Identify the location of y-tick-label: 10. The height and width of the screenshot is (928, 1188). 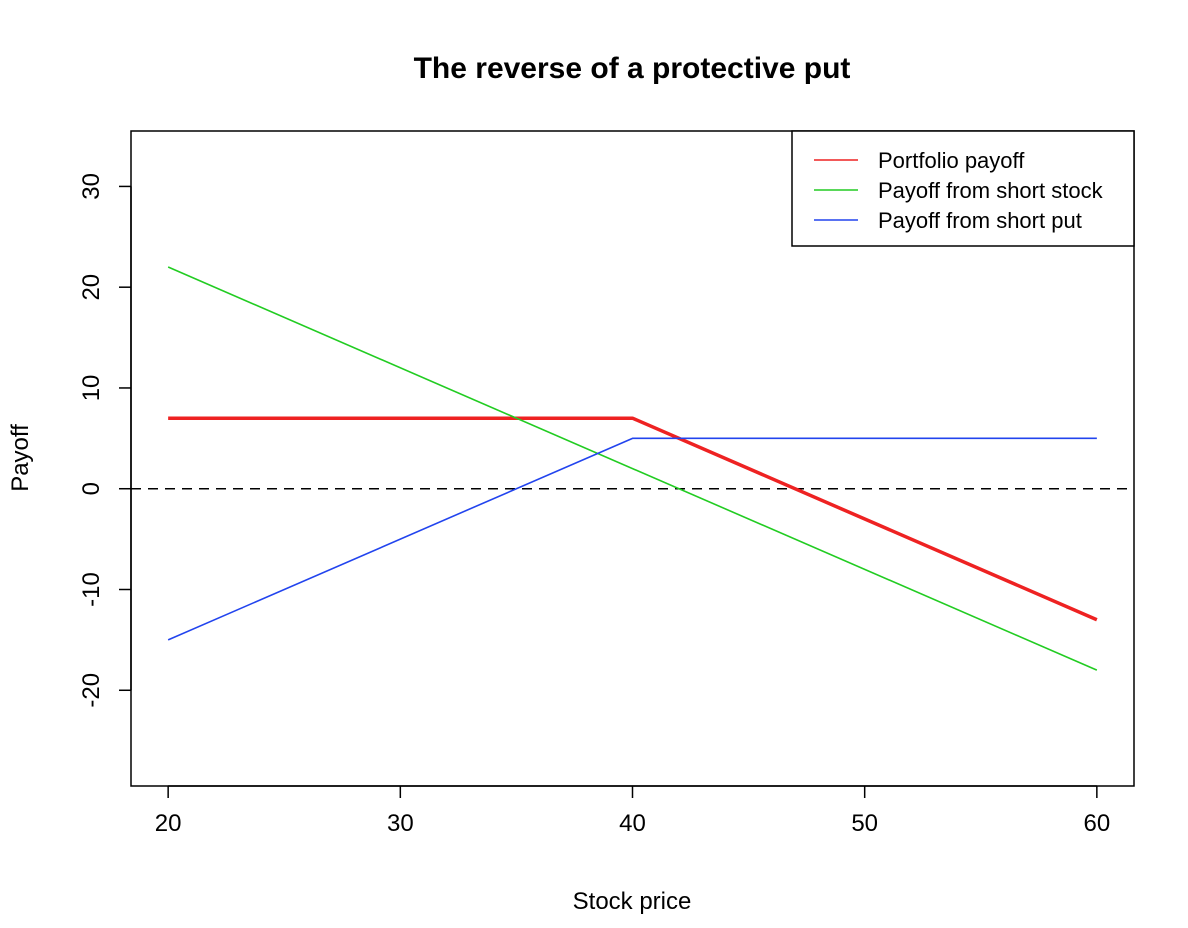
(91, 388).